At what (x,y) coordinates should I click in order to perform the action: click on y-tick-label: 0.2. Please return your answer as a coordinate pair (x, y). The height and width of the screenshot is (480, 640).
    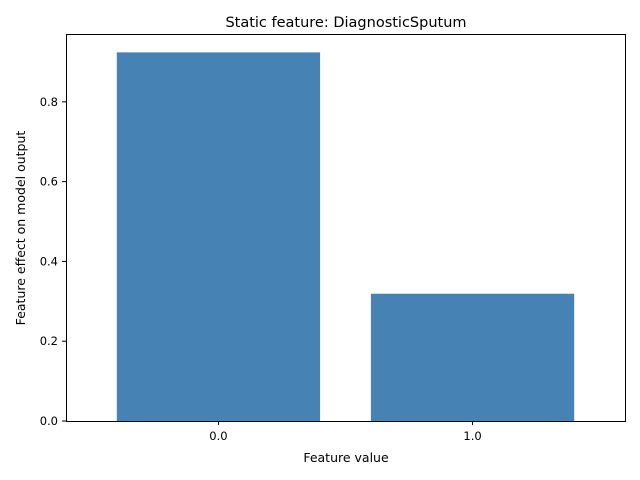
    Looking at the image, I should click on (49, 341).